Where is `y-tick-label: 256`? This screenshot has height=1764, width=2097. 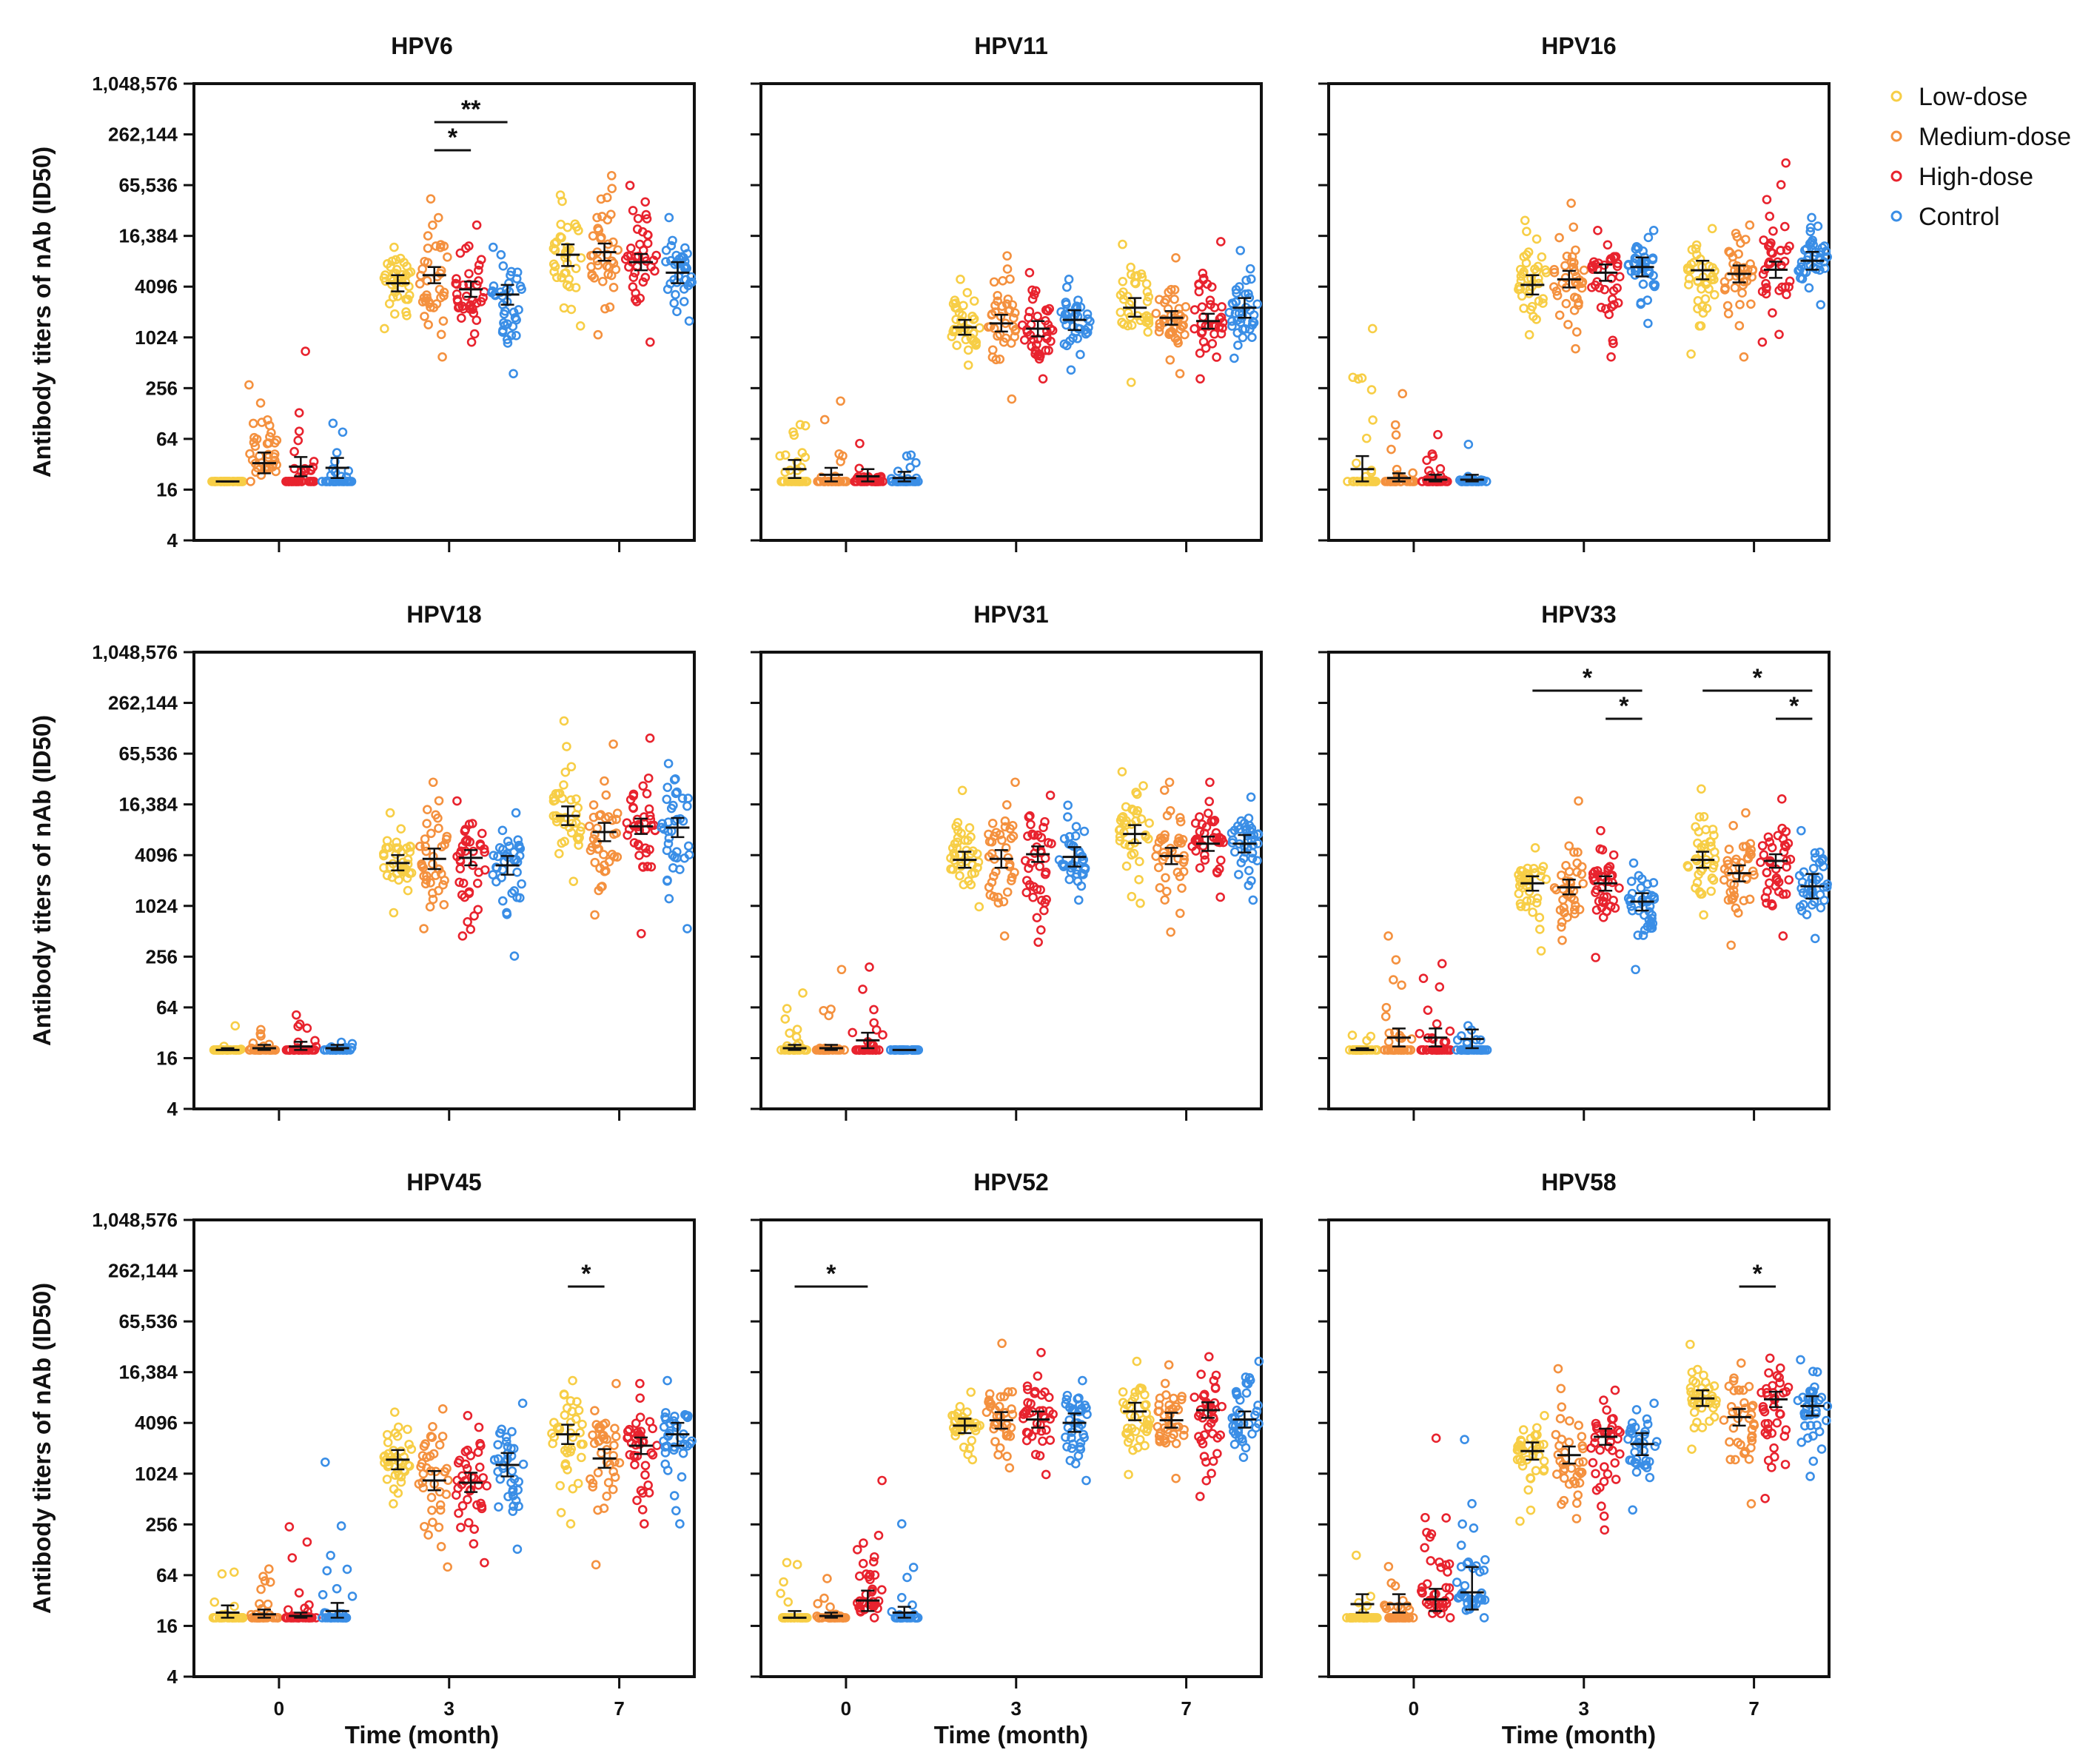 y-tick-label: 256 is located at coordinates (162, 956).